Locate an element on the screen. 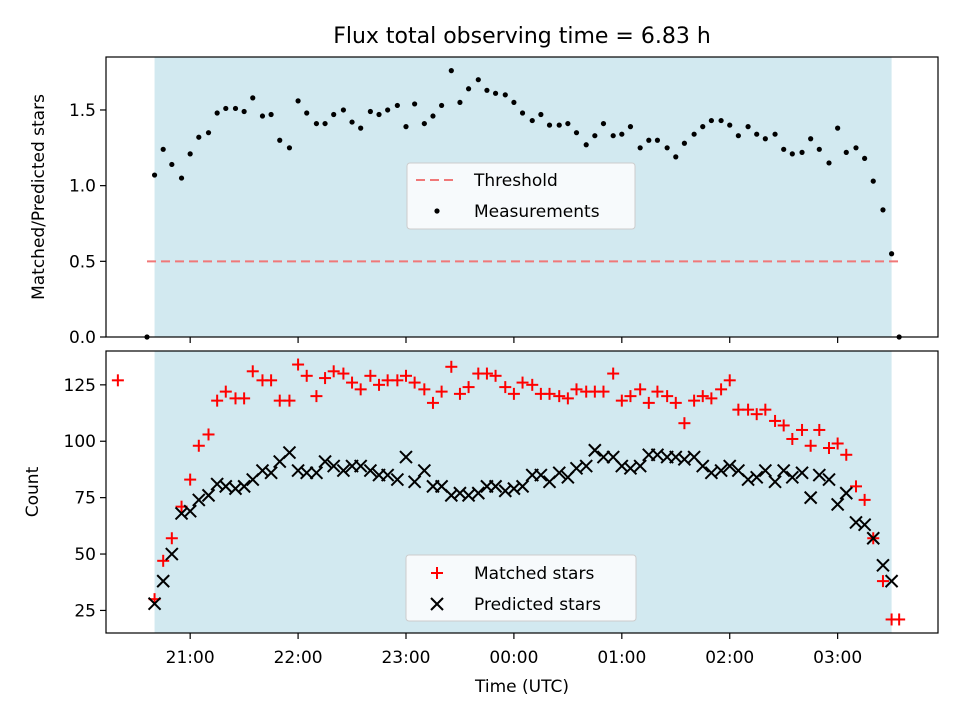 This screenshot has width=960, height=720. legend-measurements-swatch is located at coordinates (437, 211).